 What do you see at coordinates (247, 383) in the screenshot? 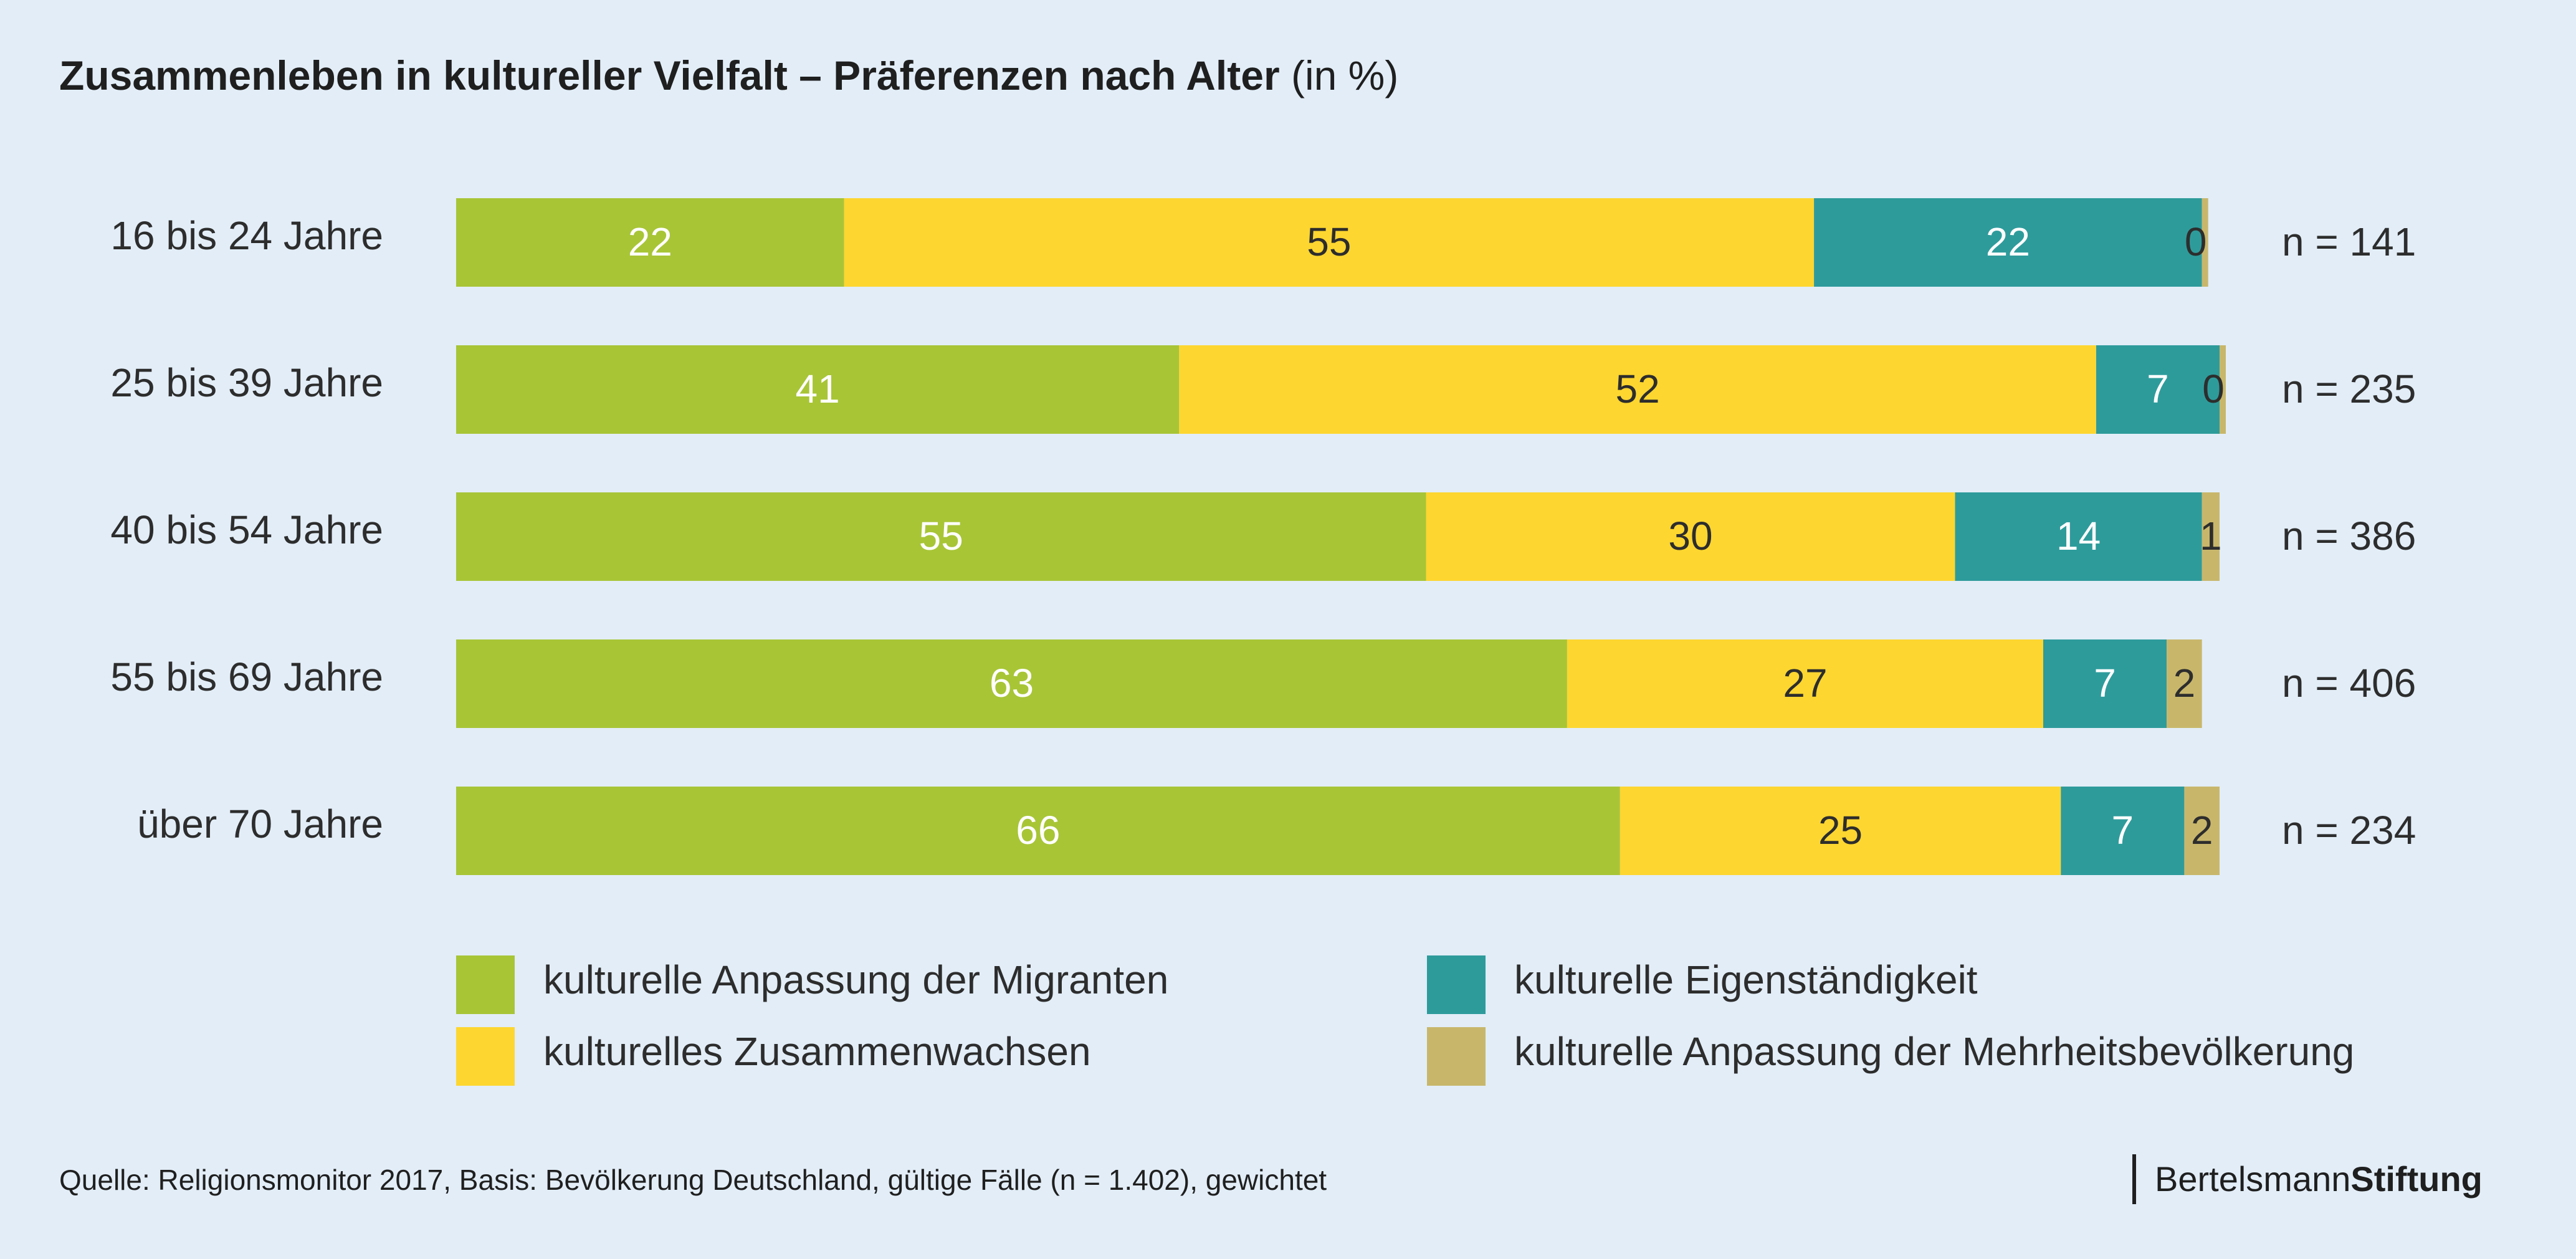
I see `category-label: 25 bis 39 Jahre` at bounding box center [247, 383].